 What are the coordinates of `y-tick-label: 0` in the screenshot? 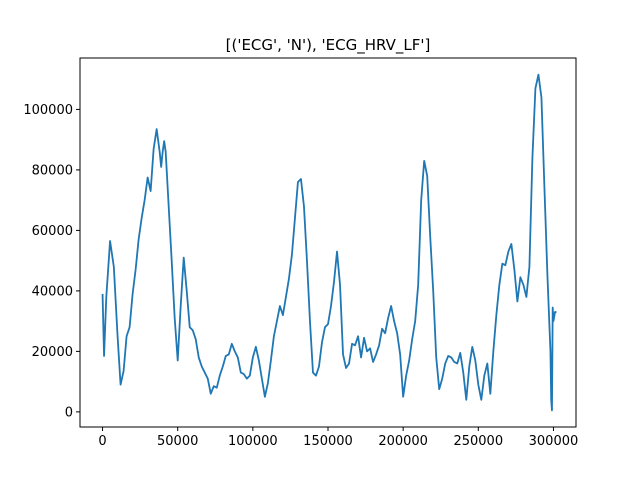 It's located at (69, 412).